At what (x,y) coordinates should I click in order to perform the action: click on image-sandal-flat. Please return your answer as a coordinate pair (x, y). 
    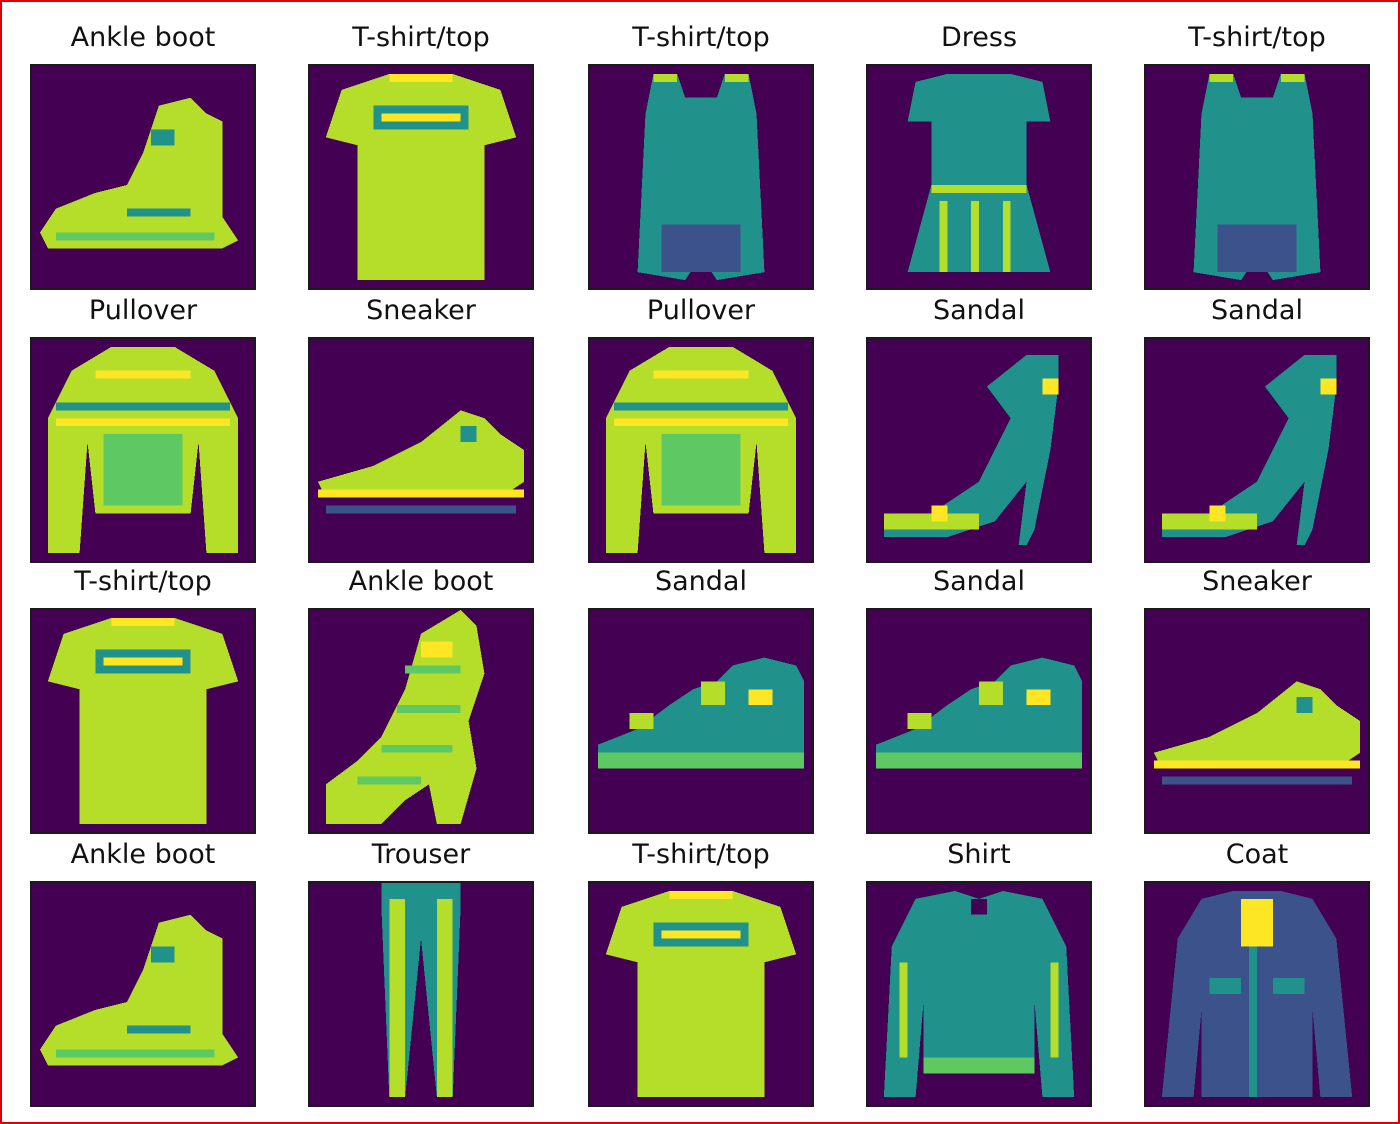
    Looking at the image, I should click on (979, 721).